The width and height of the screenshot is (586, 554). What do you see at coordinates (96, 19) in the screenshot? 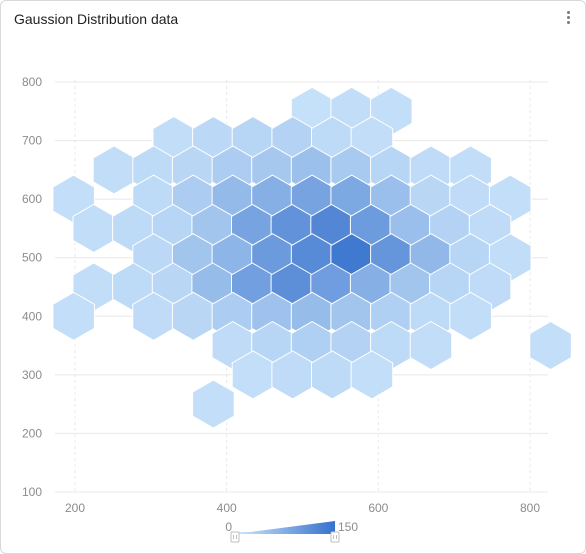
I see `card-title: Gaussion Distribution data` at bounding box center [96, 19].